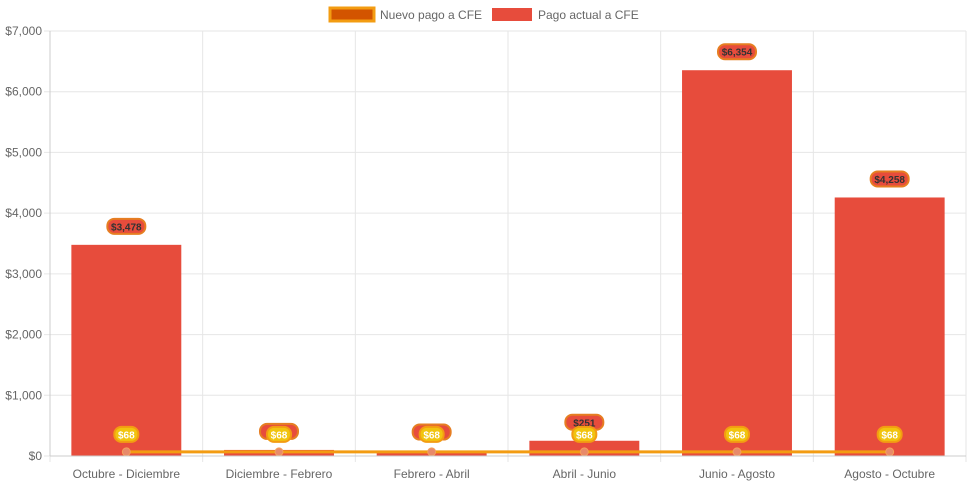  I want to click on y-tick-label: $0, so click(36, 456).